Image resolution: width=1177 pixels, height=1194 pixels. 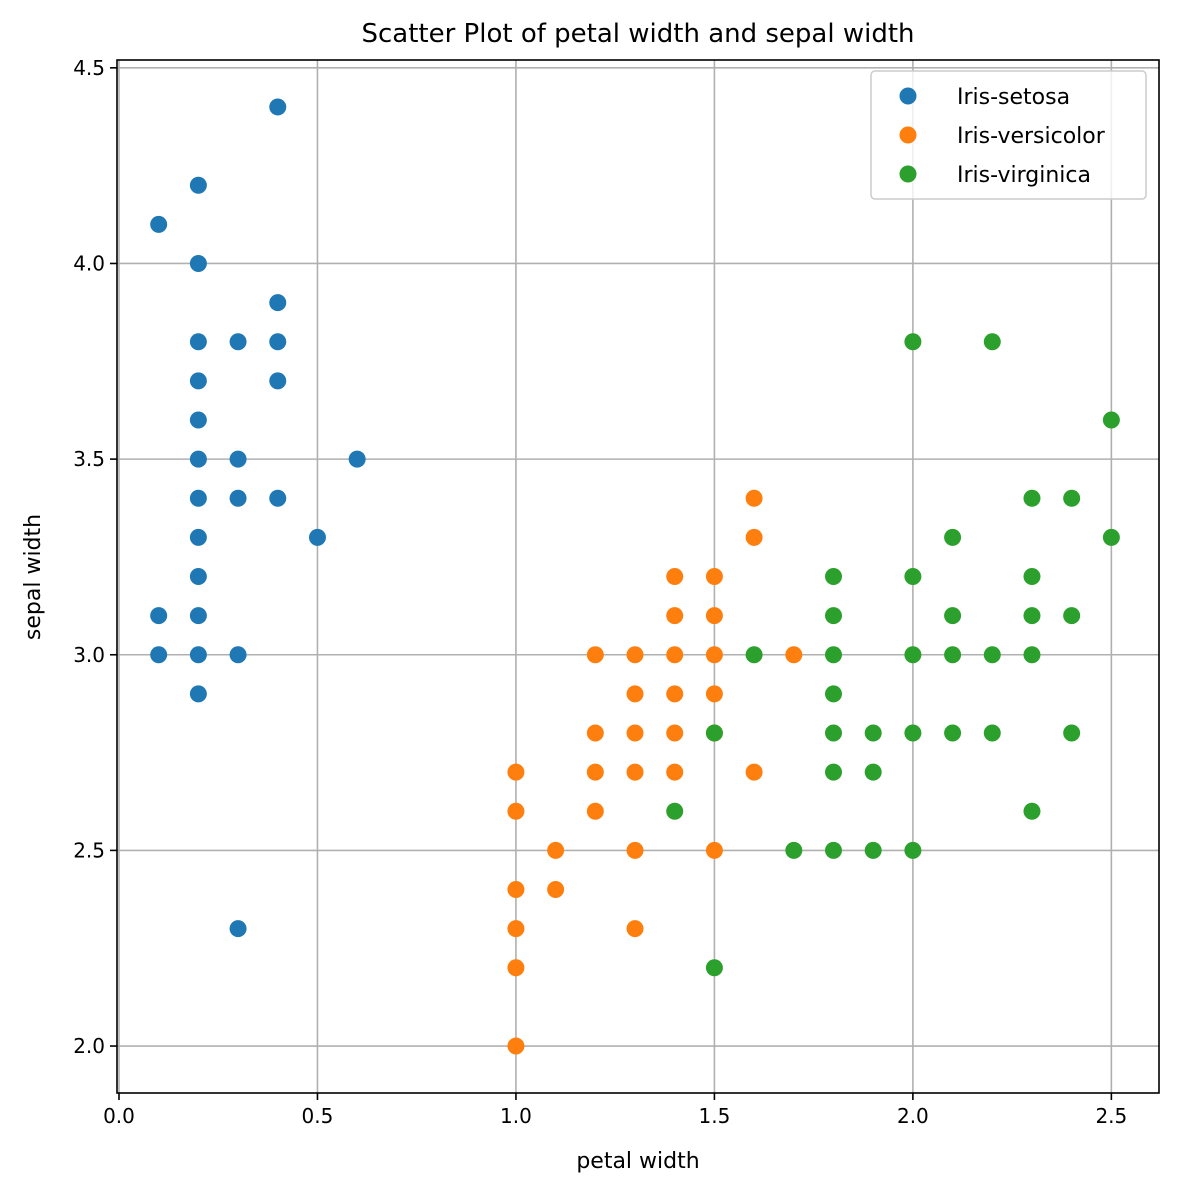 What do you see at coordinates (655, 772) in the screenshot?
I see `series-iris-versicolor` at bounding box center [655, 772].